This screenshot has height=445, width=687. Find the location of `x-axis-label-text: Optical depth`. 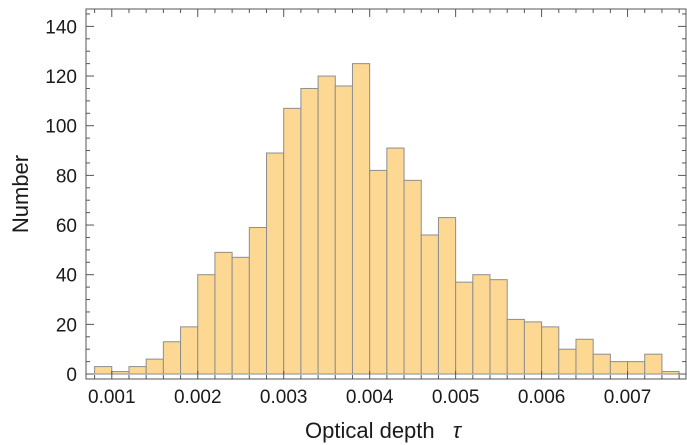

x-axis-label-text: Optical depth is located at coordinates (370, 430).